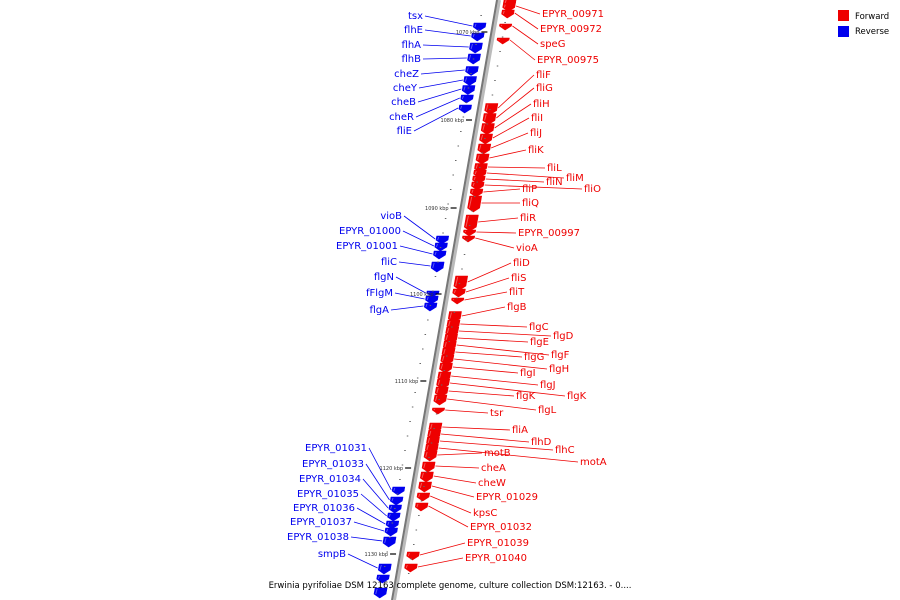 Image resolution: width=900 pixels, height=600 pixels. What do you see at coordinates (336, 448) in the screenshot?
I see `reverse-gene-label: EPYR_01031` at bounding box center [336, 448].